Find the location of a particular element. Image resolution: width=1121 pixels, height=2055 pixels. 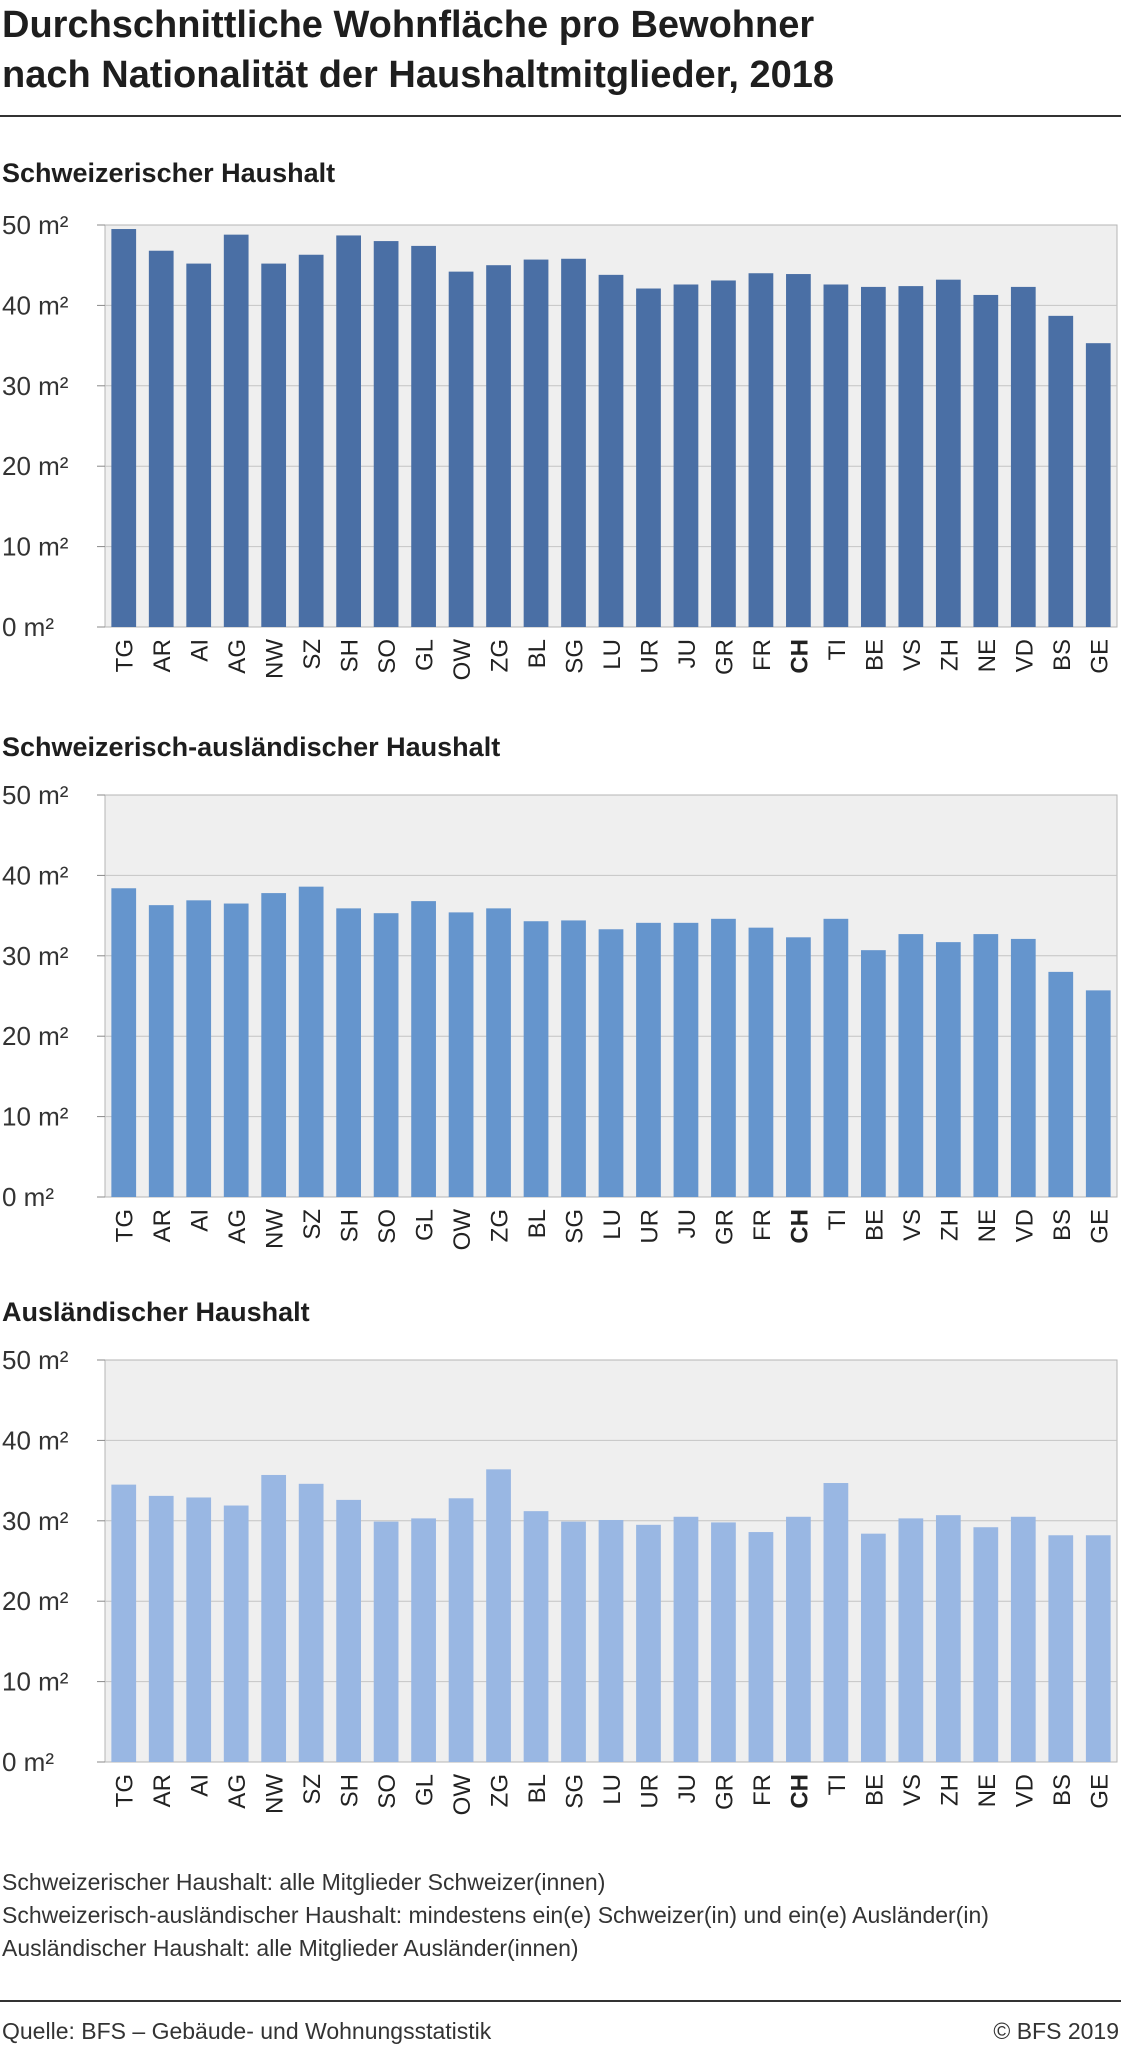

x-tick-label-ti: TI is located at coordinates (837, 1784).